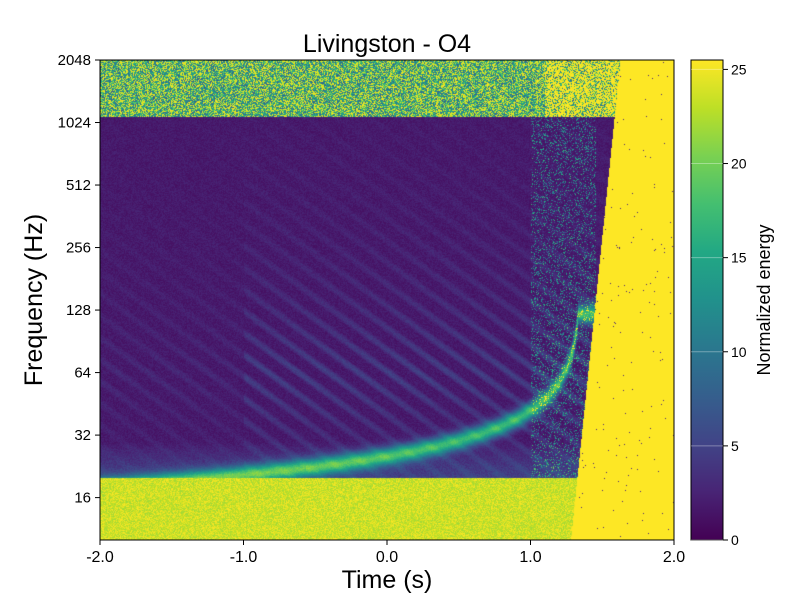 The height and width of the screenshot is (600, 800). I want to click on x-tick-label: 1.0, so click(530, 557).